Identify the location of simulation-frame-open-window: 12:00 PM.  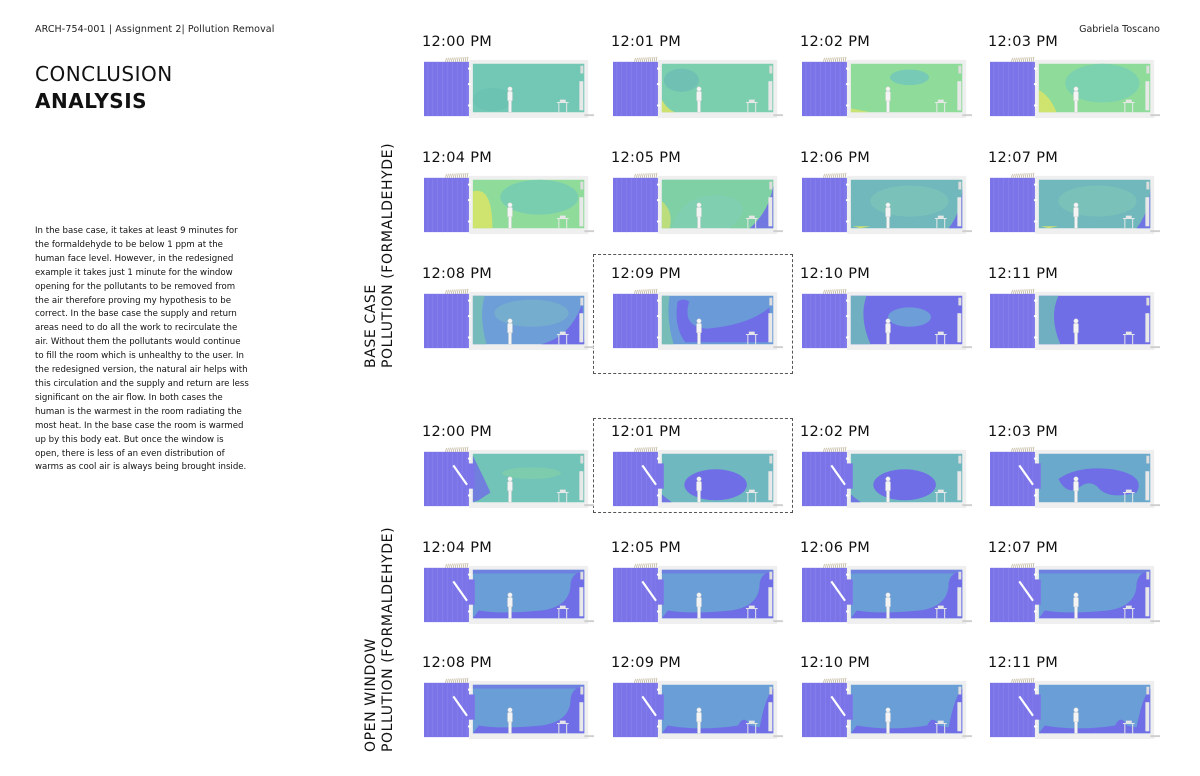
(512, 474).